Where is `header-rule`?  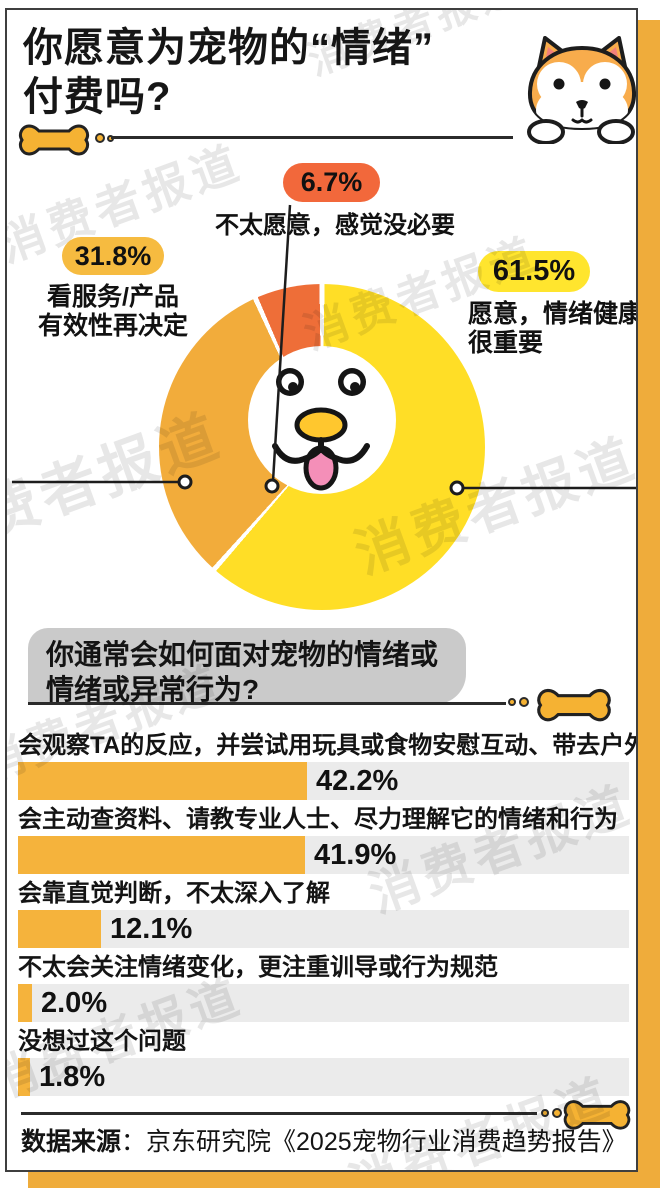
header-rule is located at coordinates (312, 137).